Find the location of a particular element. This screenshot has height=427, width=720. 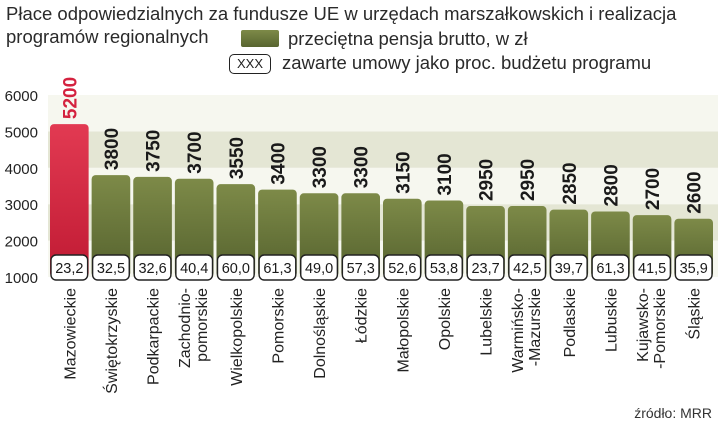

percent-label: 40,4 is located at coordinates (194, 269).